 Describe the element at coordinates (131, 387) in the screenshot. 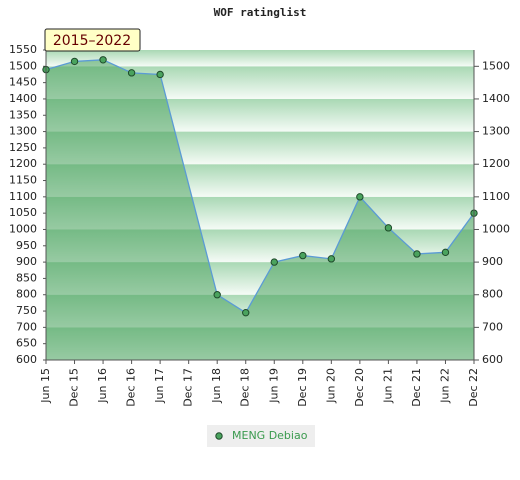

I see `x-tick-label: Dec 16` at that location.